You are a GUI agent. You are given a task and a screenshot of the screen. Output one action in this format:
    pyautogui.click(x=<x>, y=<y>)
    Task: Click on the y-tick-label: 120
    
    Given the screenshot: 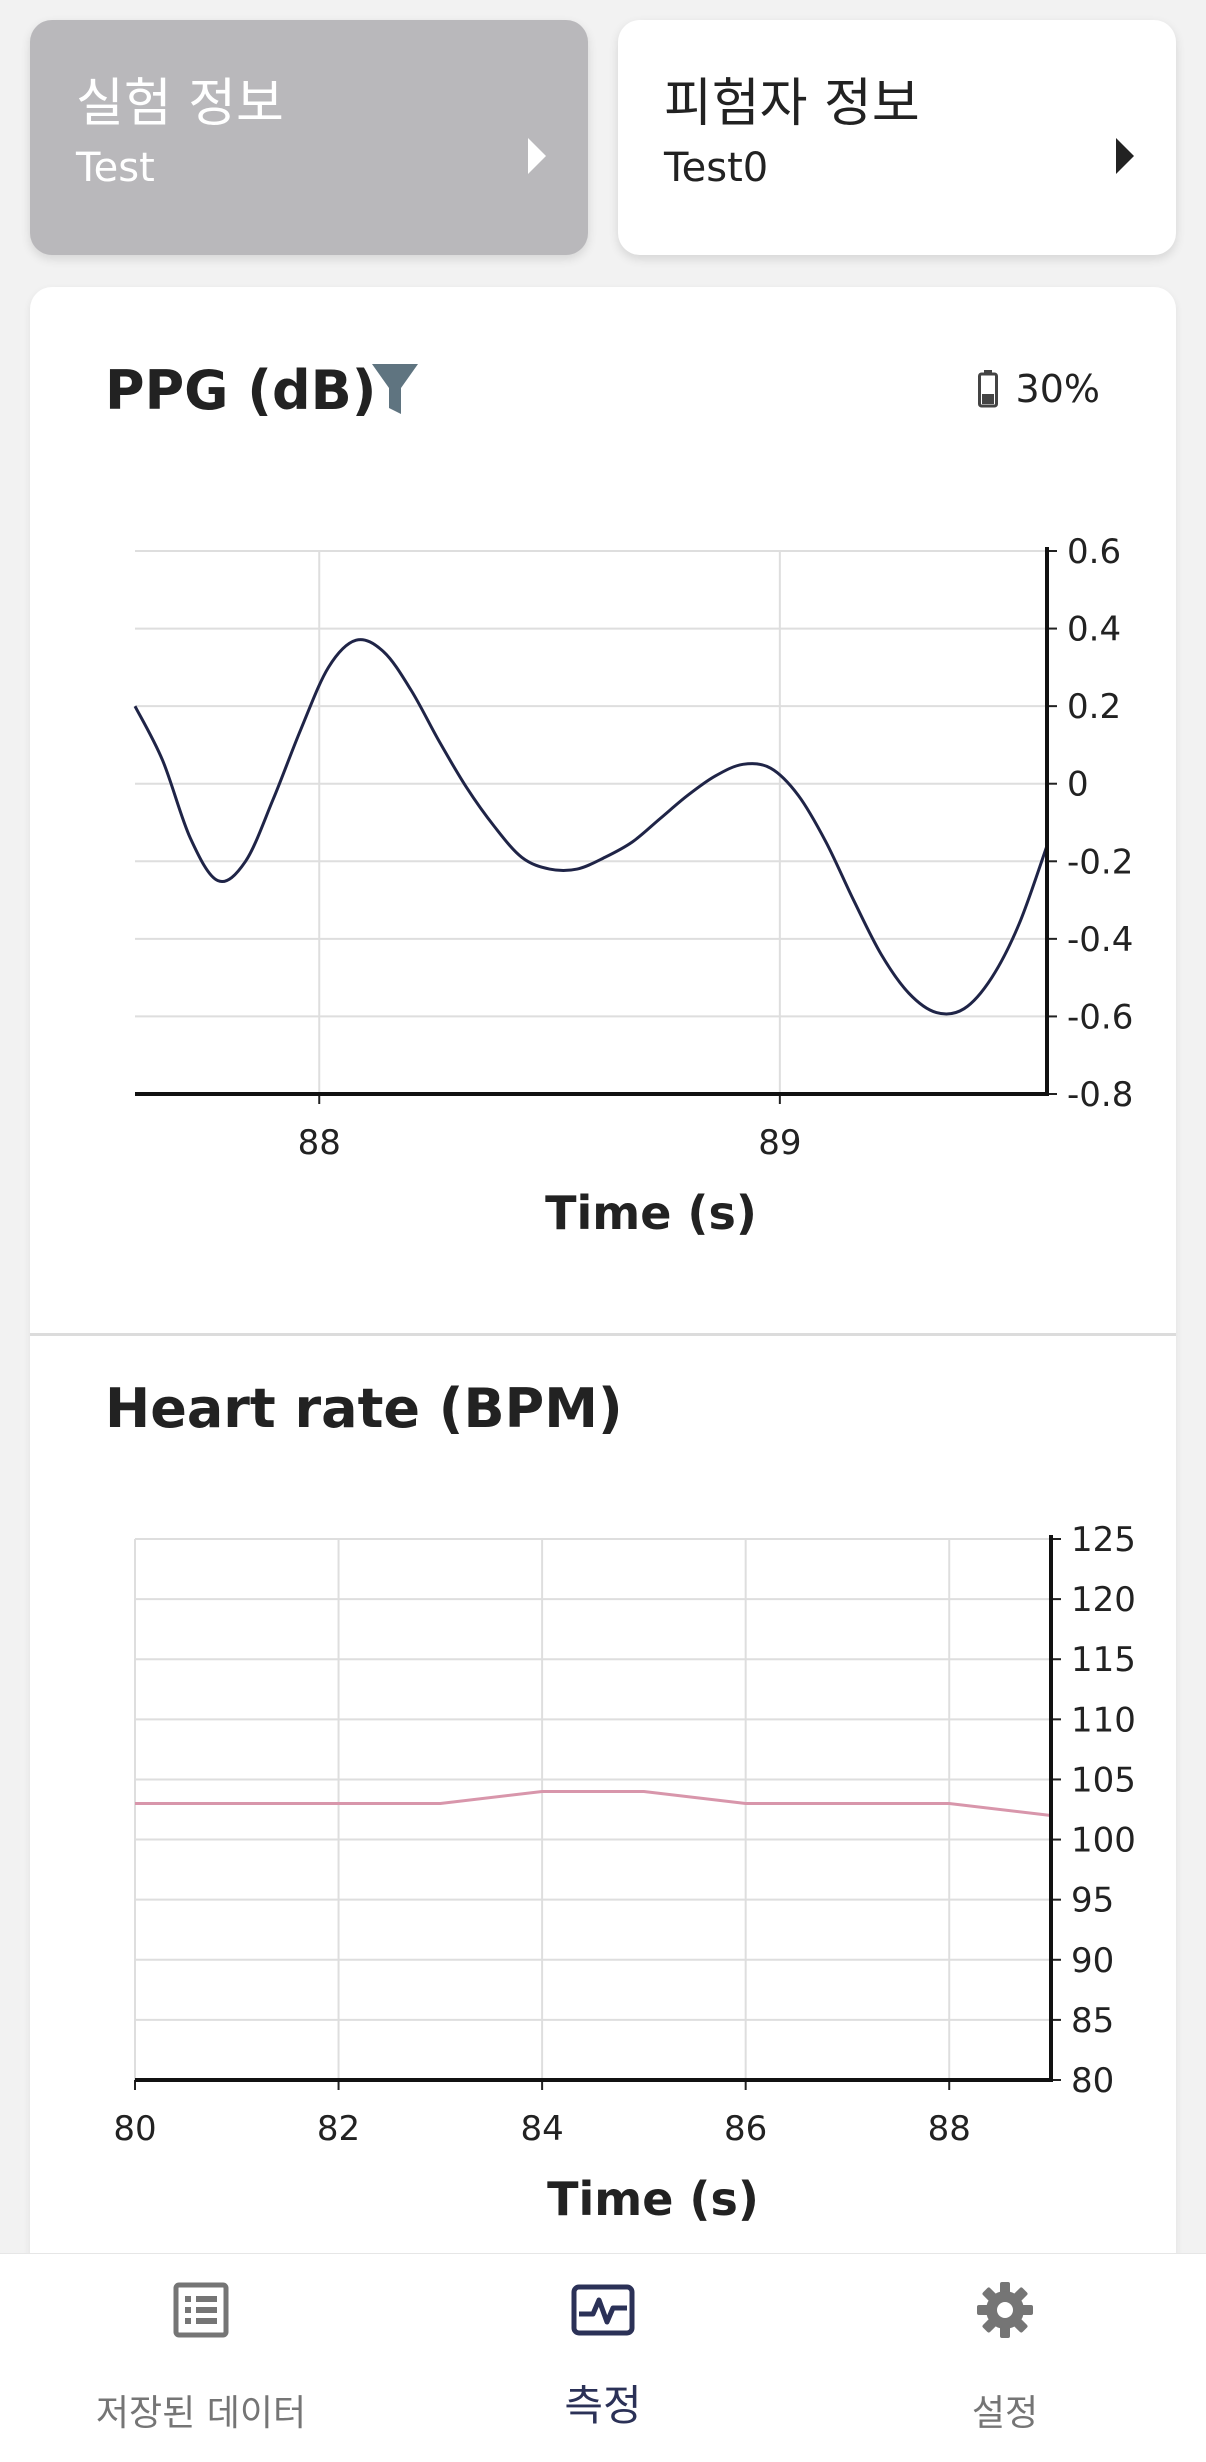 What is the action you would take?
    pyautogui.click(x=1103, y=1600)
    